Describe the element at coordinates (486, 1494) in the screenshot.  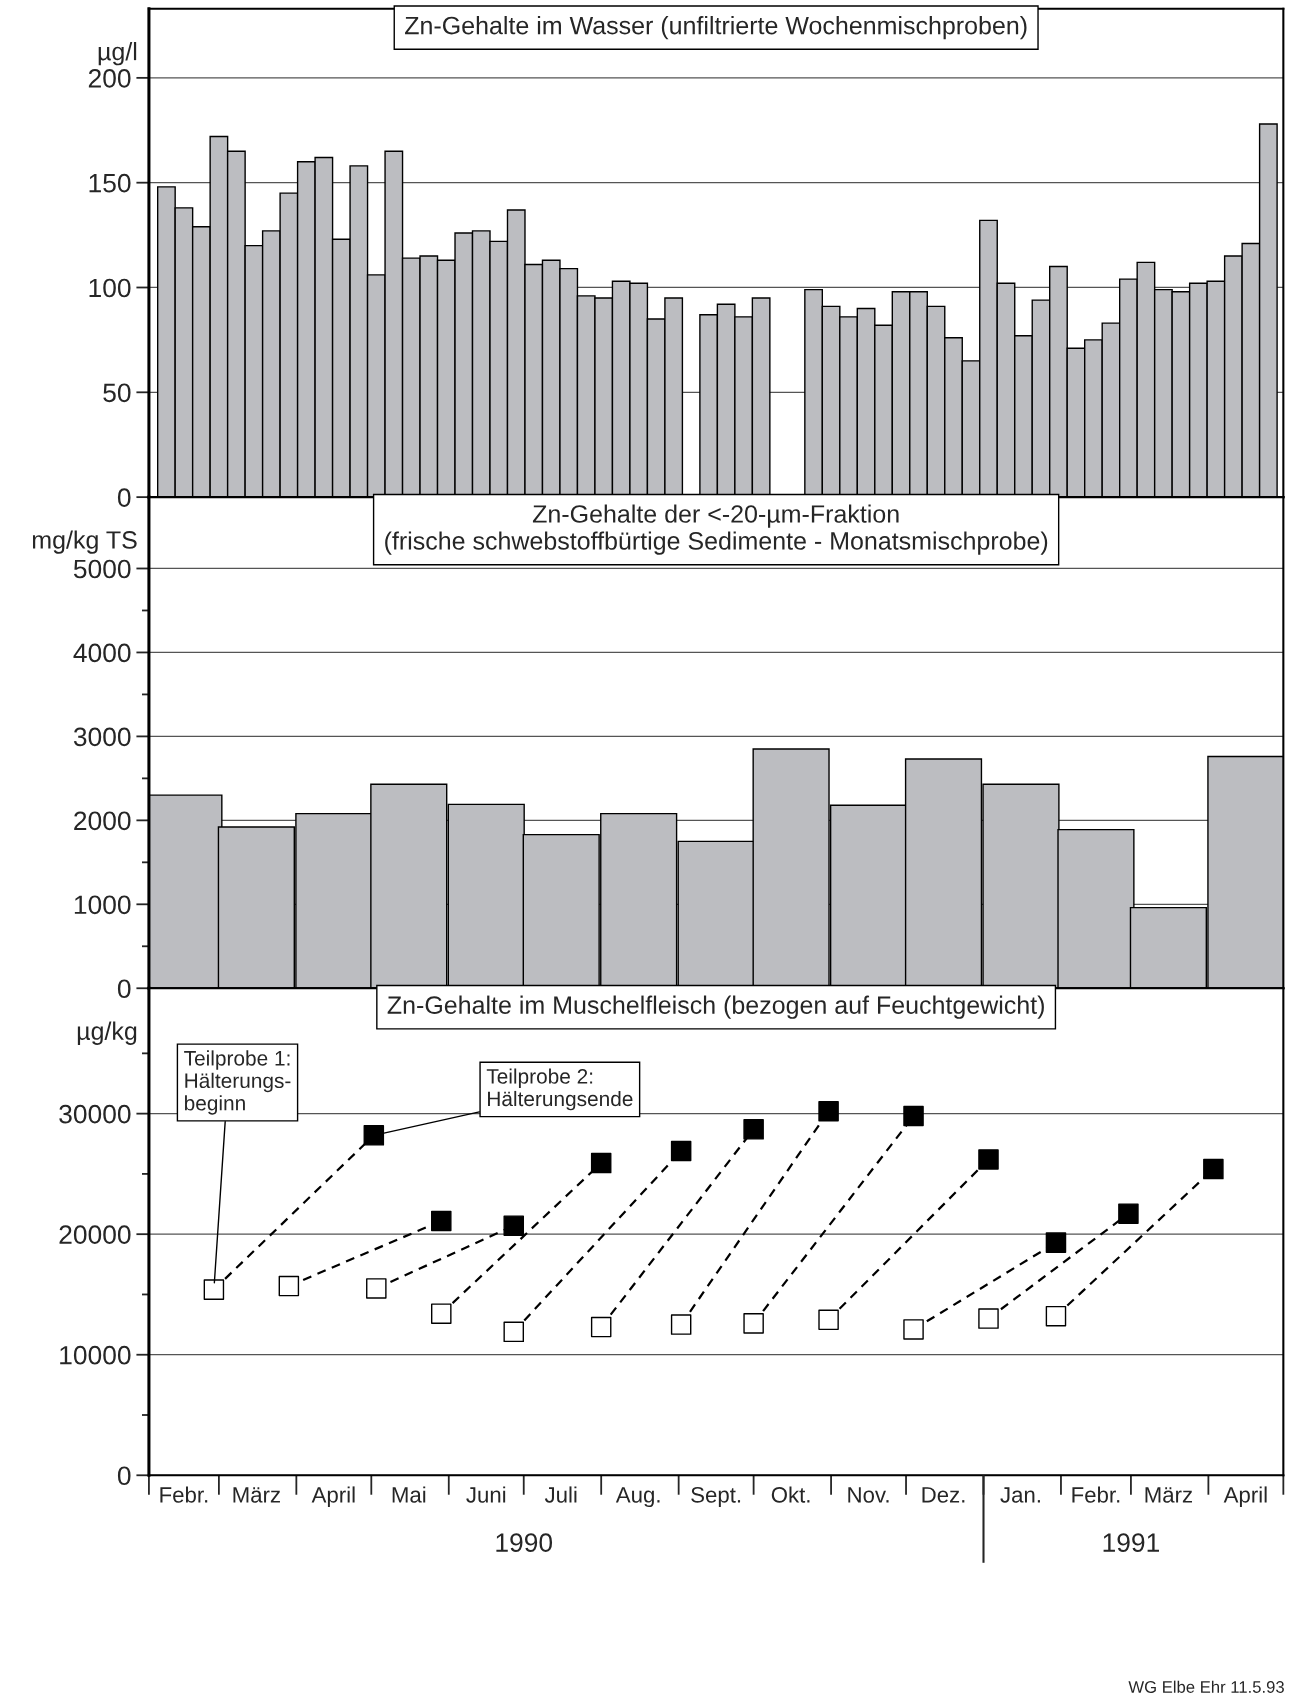
I see `x-tick-label: Juni` at that location.